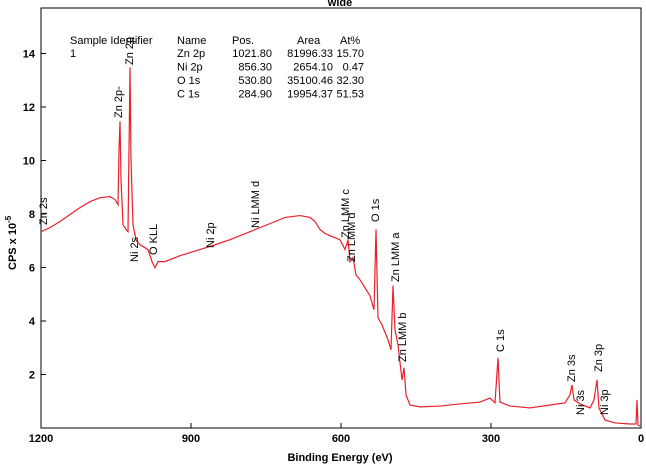 This screenshot has height=472, width=646. What do you see at coordinates (341, 439) in the screenshot?
I see `x-tick-label: 600` at bounding box center [341, 439].